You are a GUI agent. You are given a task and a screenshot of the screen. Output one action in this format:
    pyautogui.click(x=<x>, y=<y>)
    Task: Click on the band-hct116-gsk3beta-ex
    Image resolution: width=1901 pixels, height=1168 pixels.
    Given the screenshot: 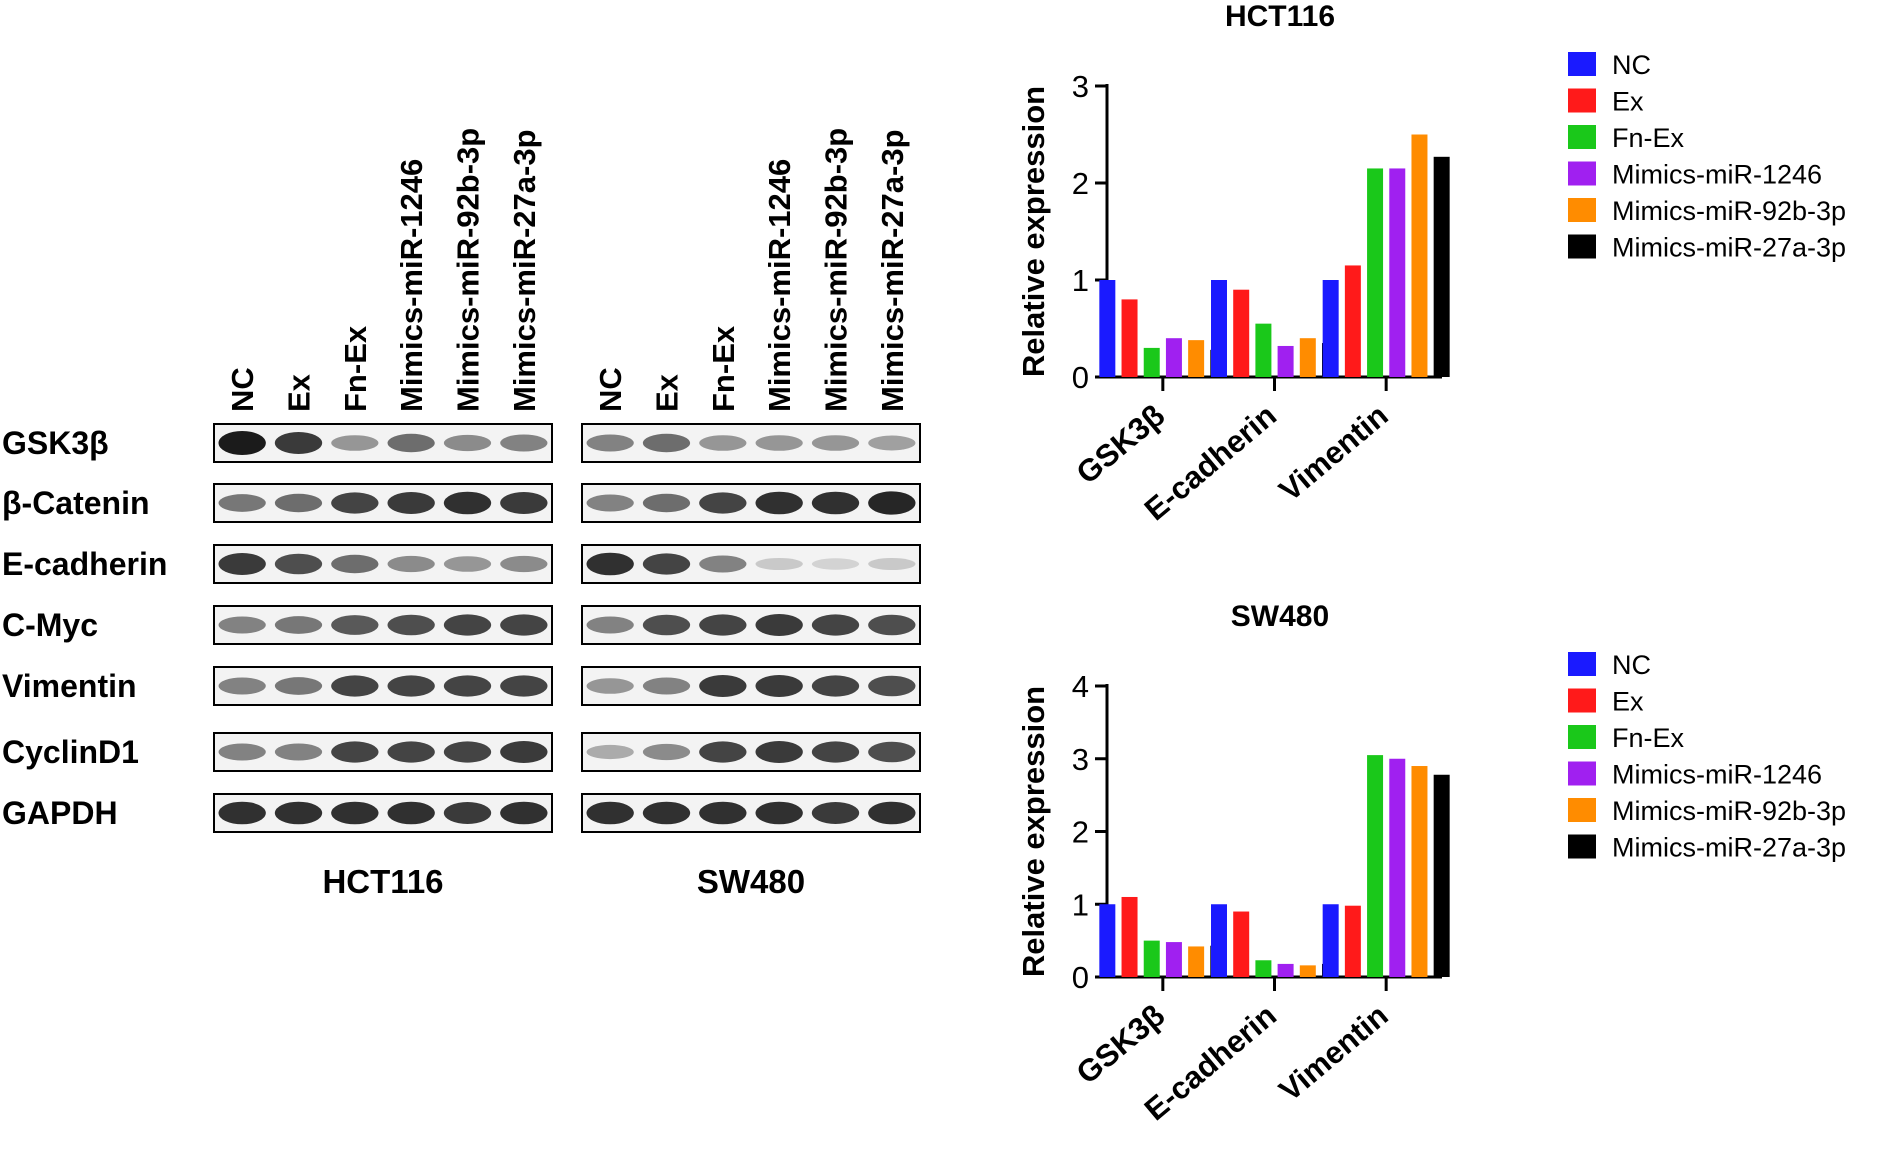 What is the action you would take?
    pyautogui.click(x=298, y=443)
    